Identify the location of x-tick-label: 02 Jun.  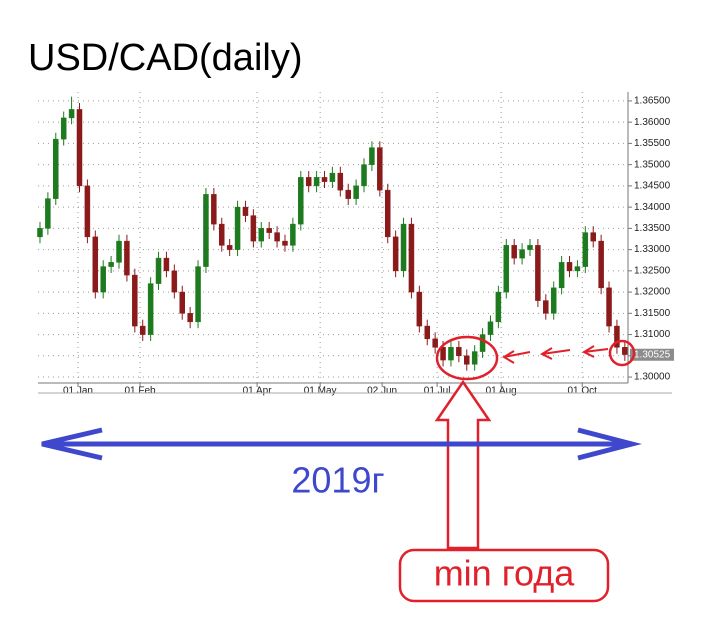
(382, 391).